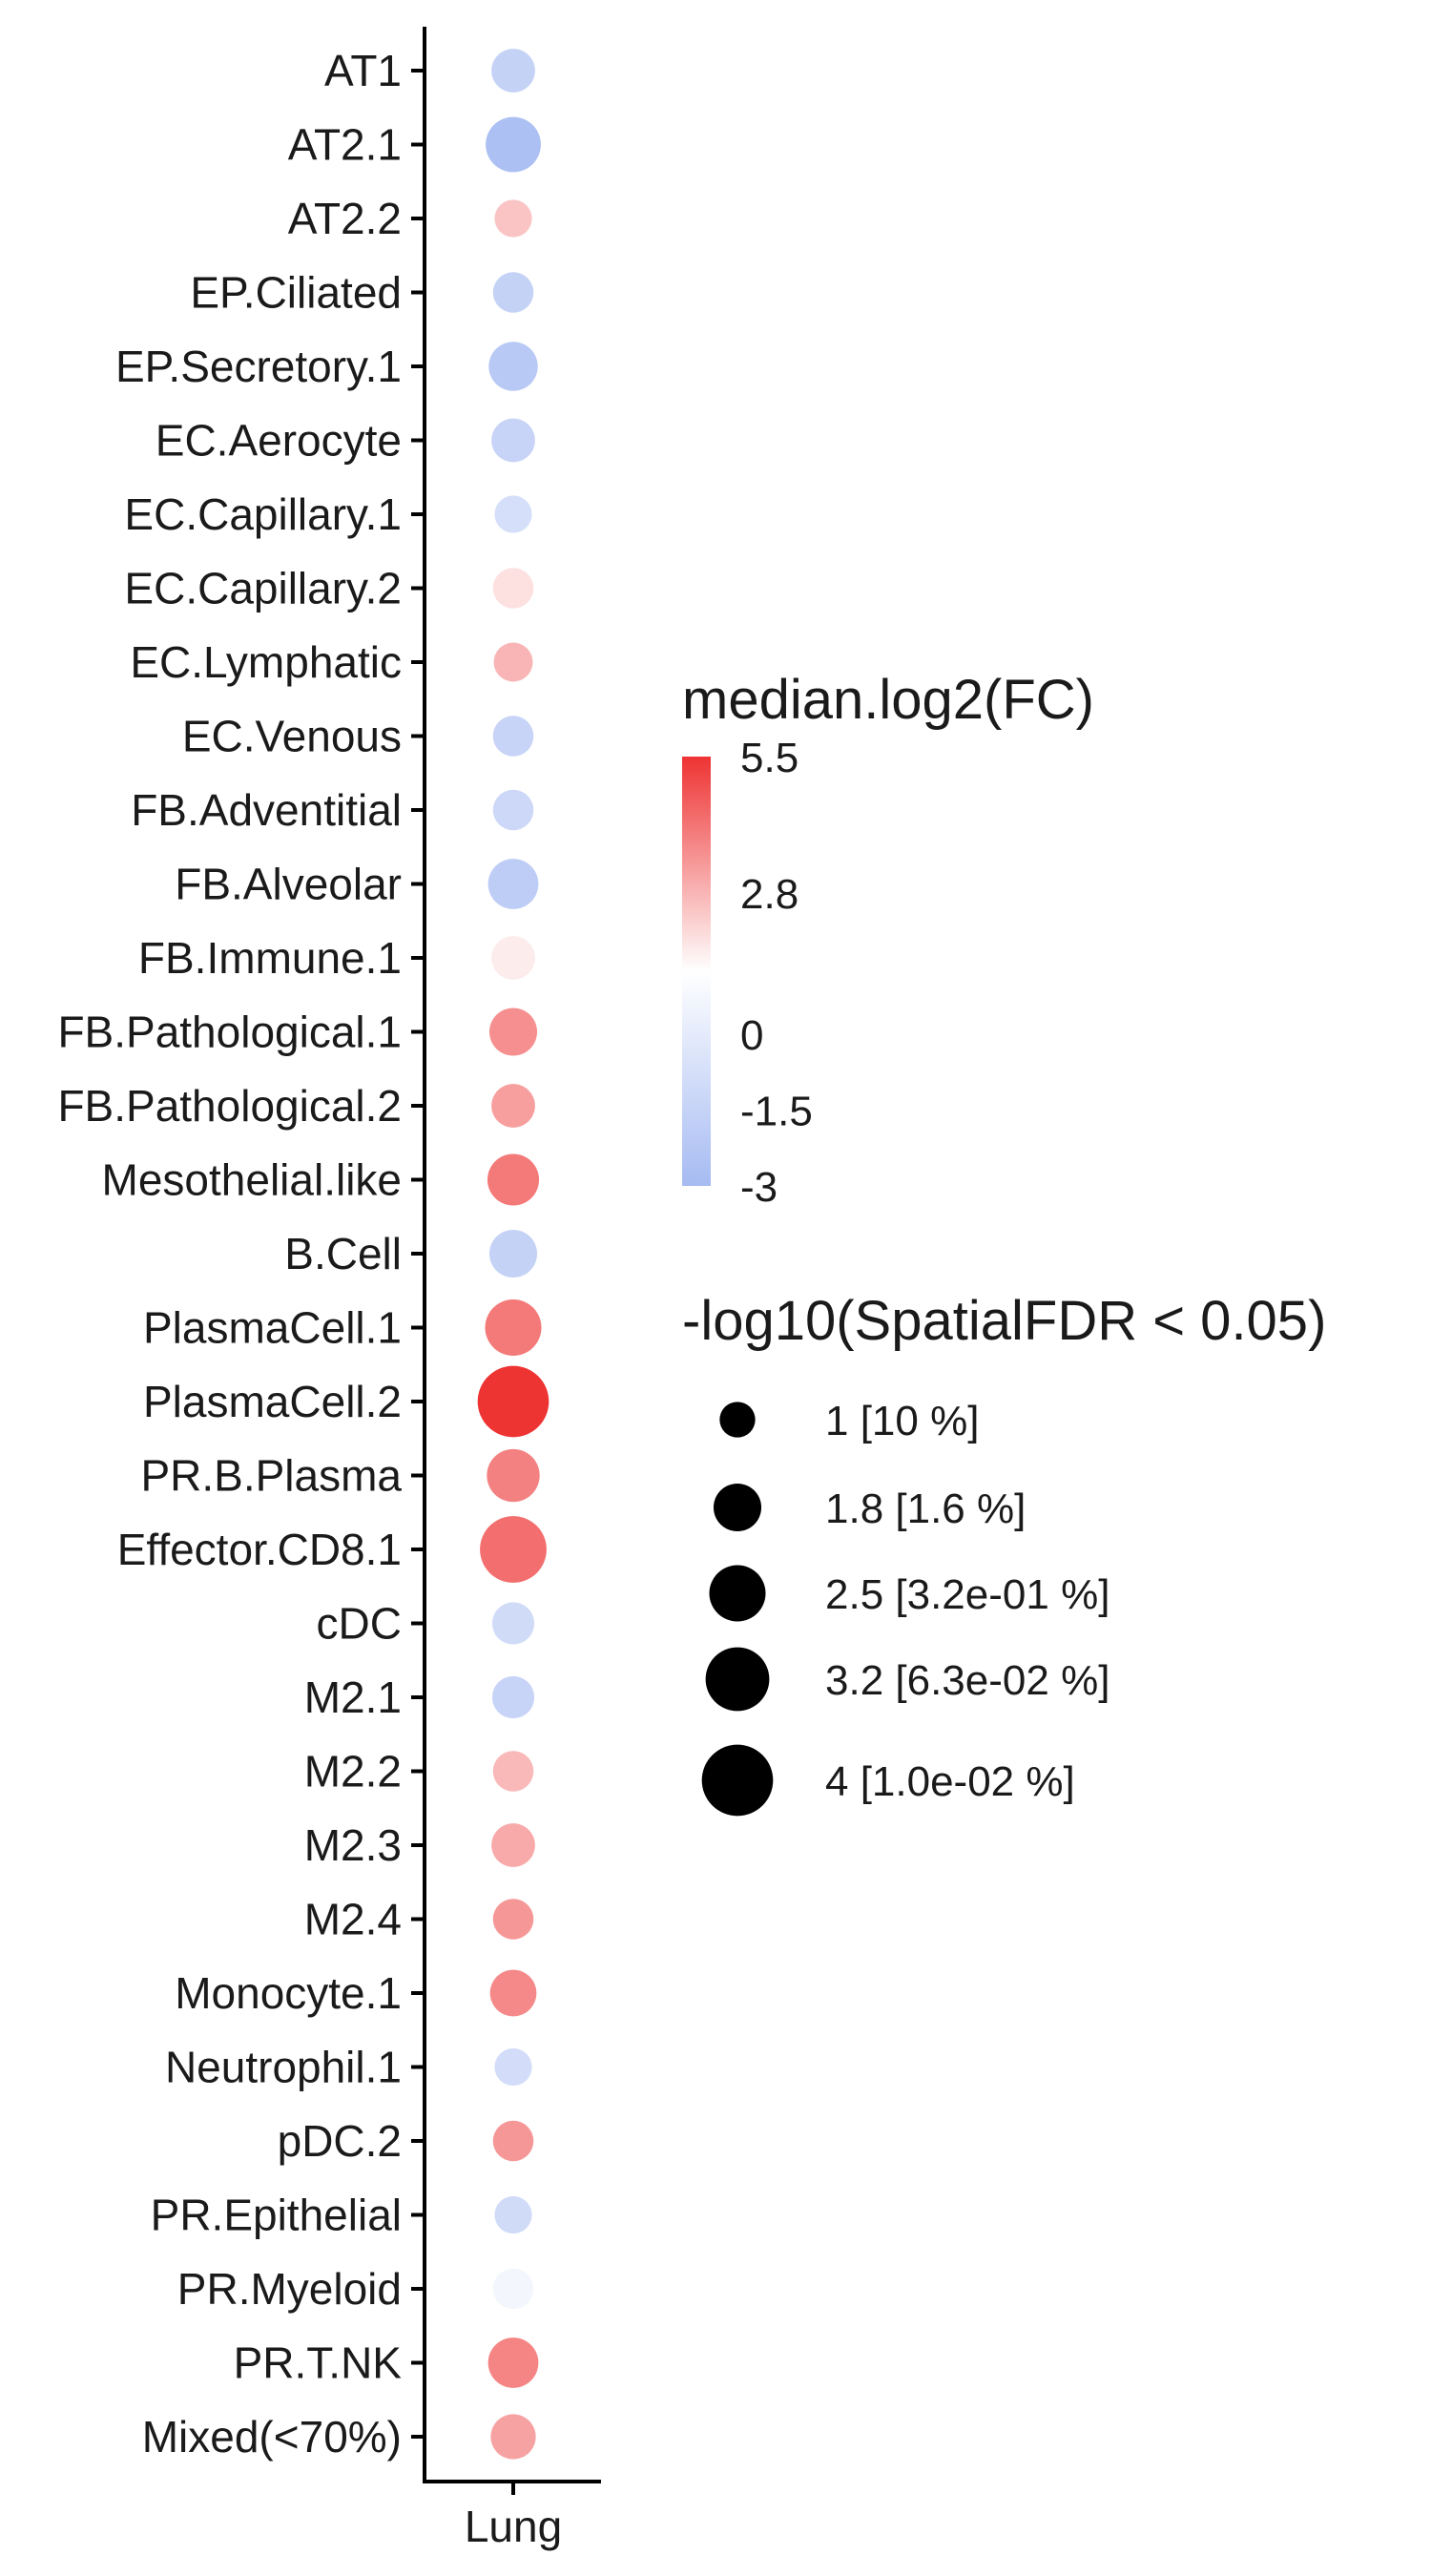 This screenshot has height=2576, width=1431. Describe the element at coordinates (769, 758) in the screenshot. I see `color-legend-tick-label: 5.5` at that location.